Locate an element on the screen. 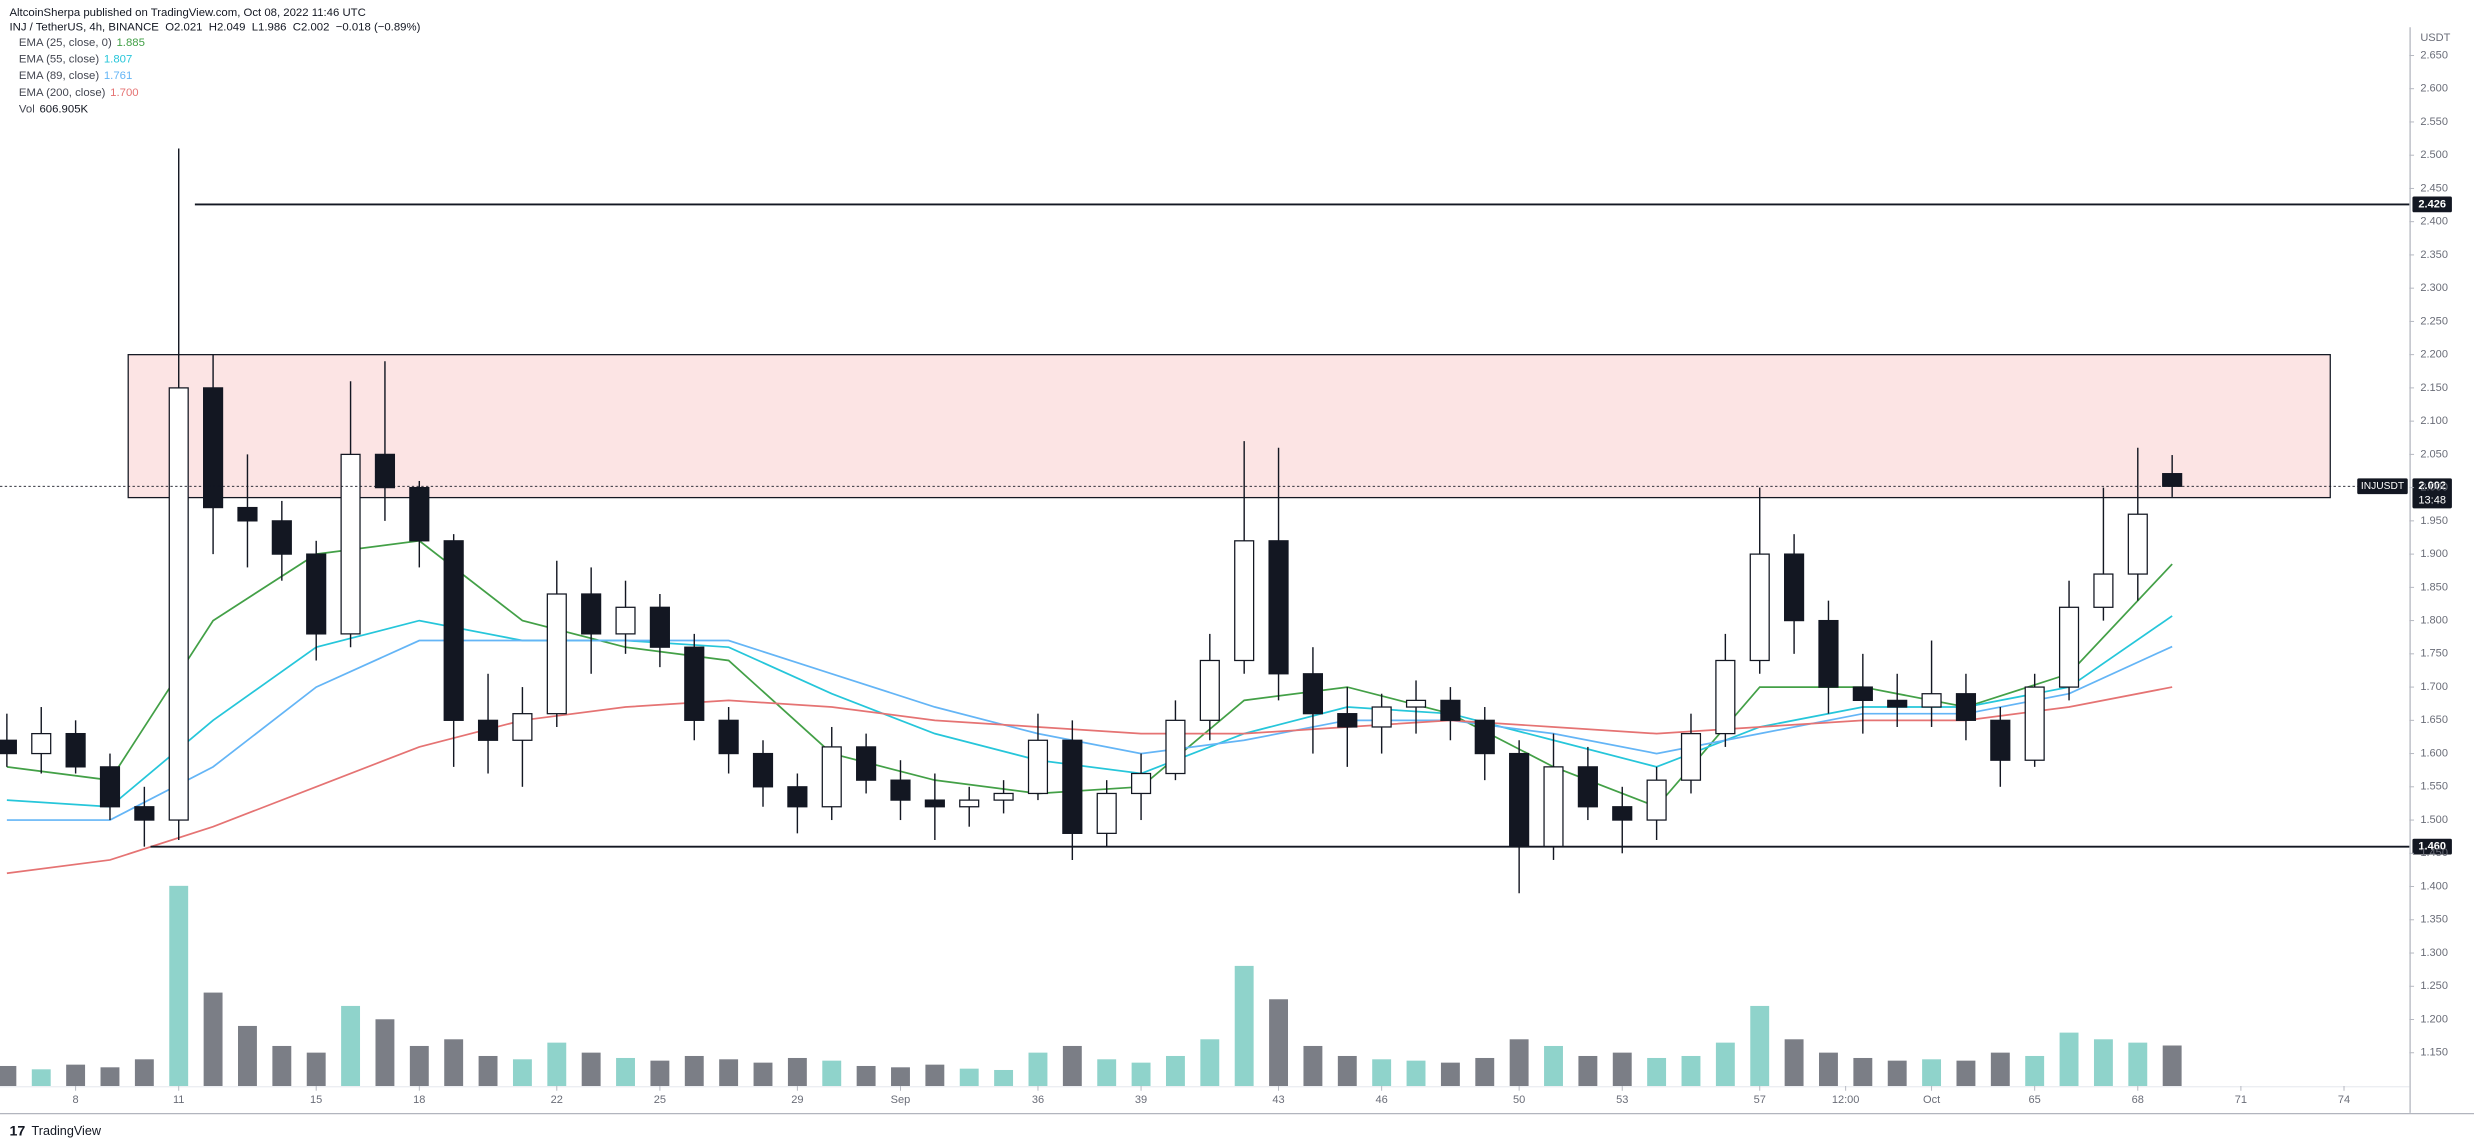 This screenshot has height=1148, width=2474. legend-entry: EMA (200, close) 1.700 is located at coordinates (79, 93).